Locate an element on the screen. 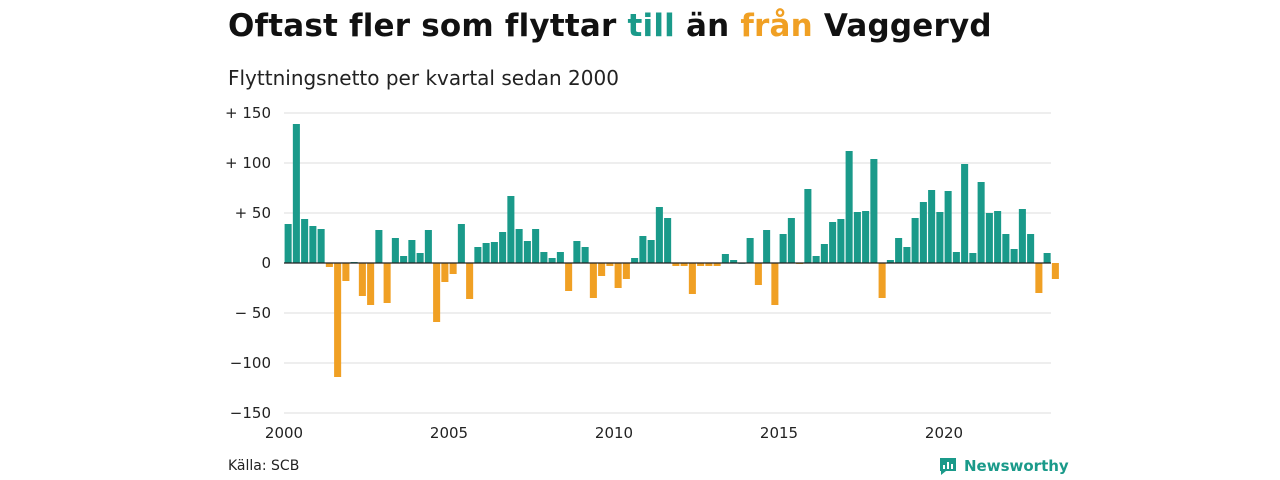  y-tick-label: − 50 is located at coordinates (253, 313).